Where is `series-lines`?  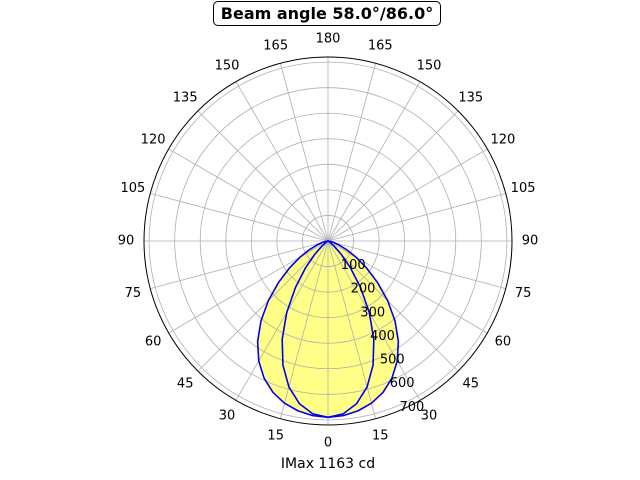 series-lines is located at coordinates (328, 329).